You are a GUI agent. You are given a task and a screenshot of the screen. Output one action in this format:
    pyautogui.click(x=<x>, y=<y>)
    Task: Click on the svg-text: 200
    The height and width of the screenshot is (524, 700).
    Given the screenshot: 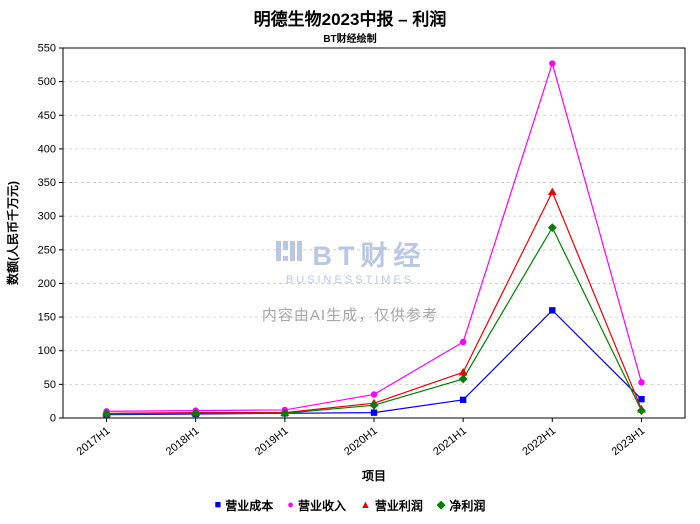 What is the action you would take?
    pyautogui.click(x=47, y=284)
    